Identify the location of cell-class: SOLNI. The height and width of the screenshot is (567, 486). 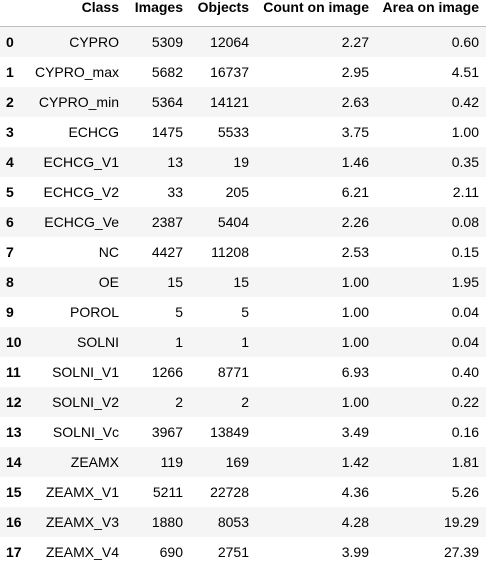
(76, 342).